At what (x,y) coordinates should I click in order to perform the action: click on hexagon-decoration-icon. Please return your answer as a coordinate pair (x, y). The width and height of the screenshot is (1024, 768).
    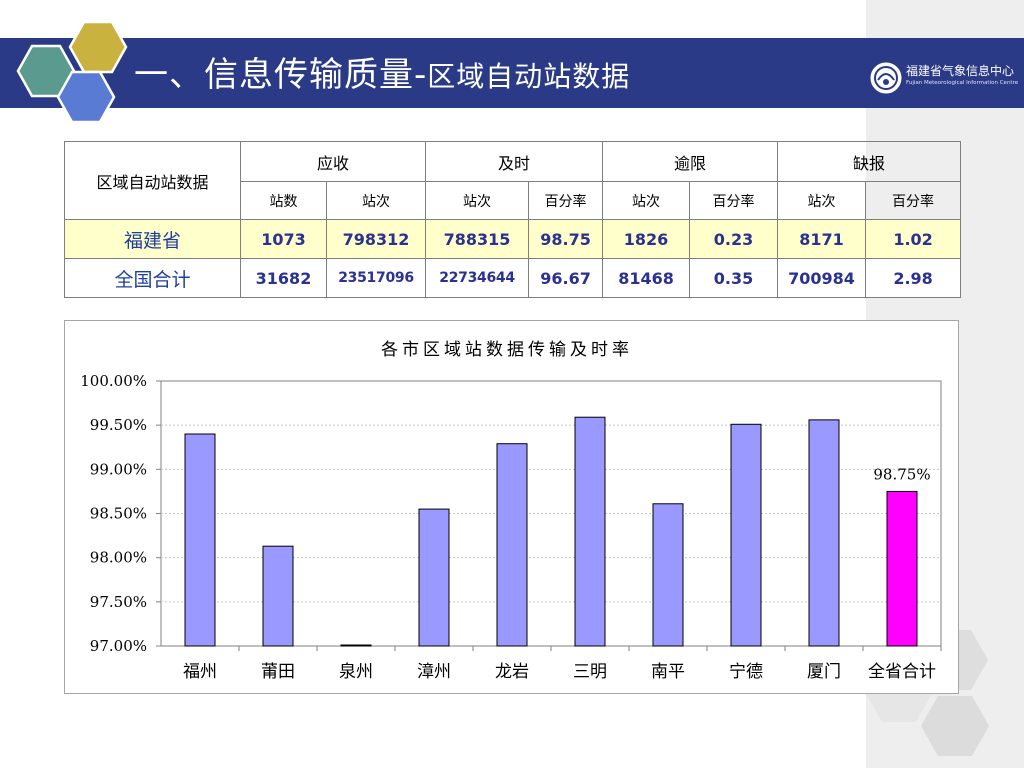
    Looking at the image, I should click on (72, 72).